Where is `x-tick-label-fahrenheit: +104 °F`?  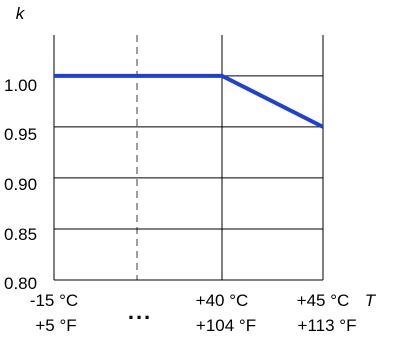 x-tick-label-fahrenheit: +104 °F is located at coordinates (226, 325).